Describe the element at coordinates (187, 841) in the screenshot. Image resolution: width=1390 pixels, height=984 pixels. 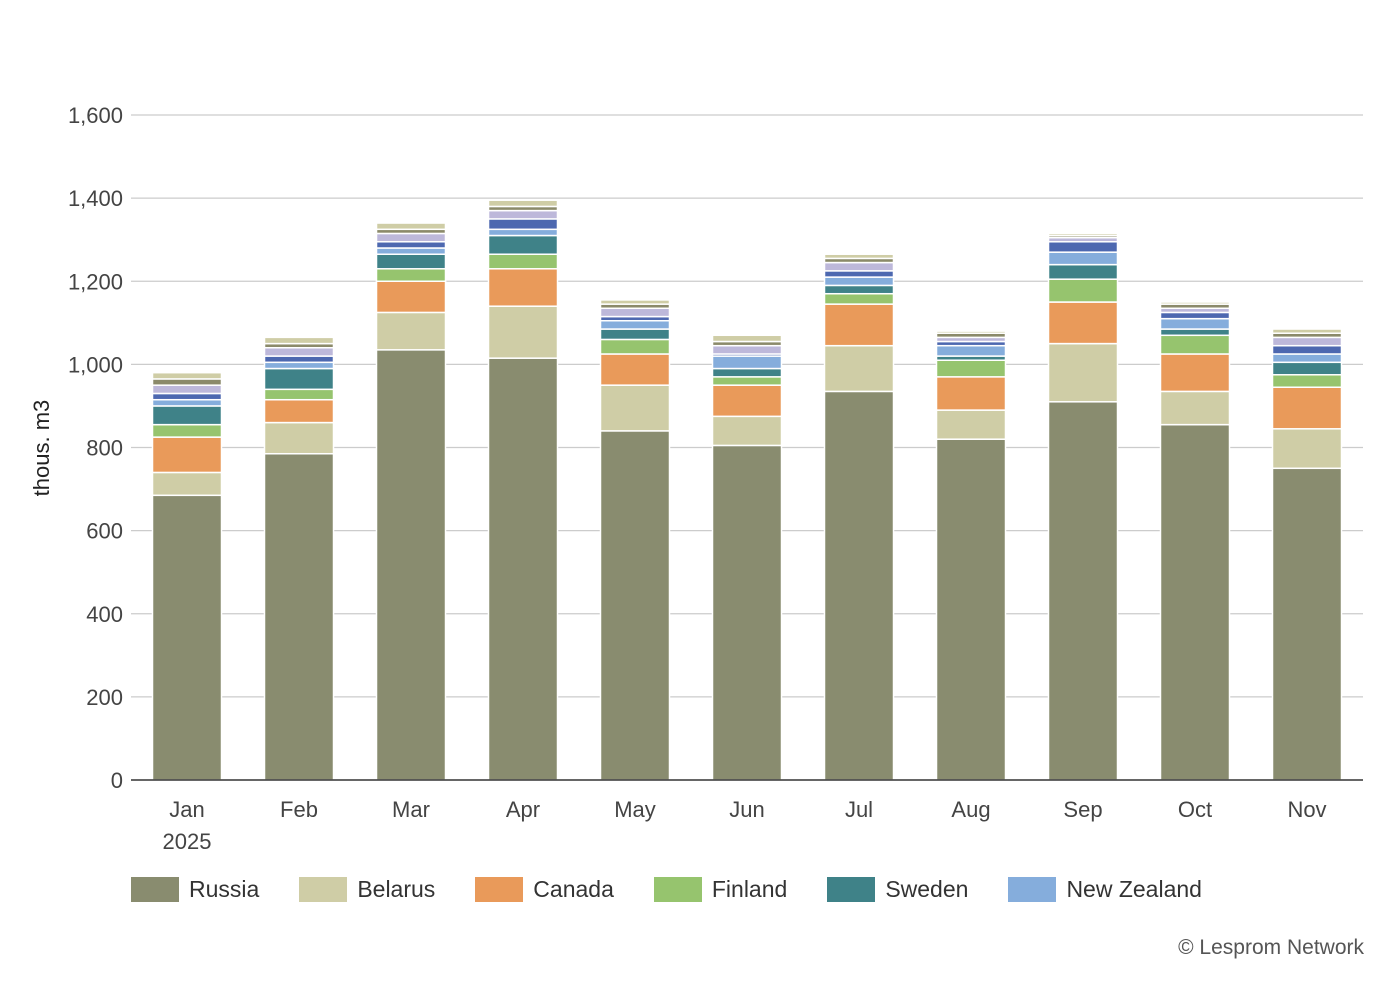
I see `x-tick-sublabel: 2025` at that location.